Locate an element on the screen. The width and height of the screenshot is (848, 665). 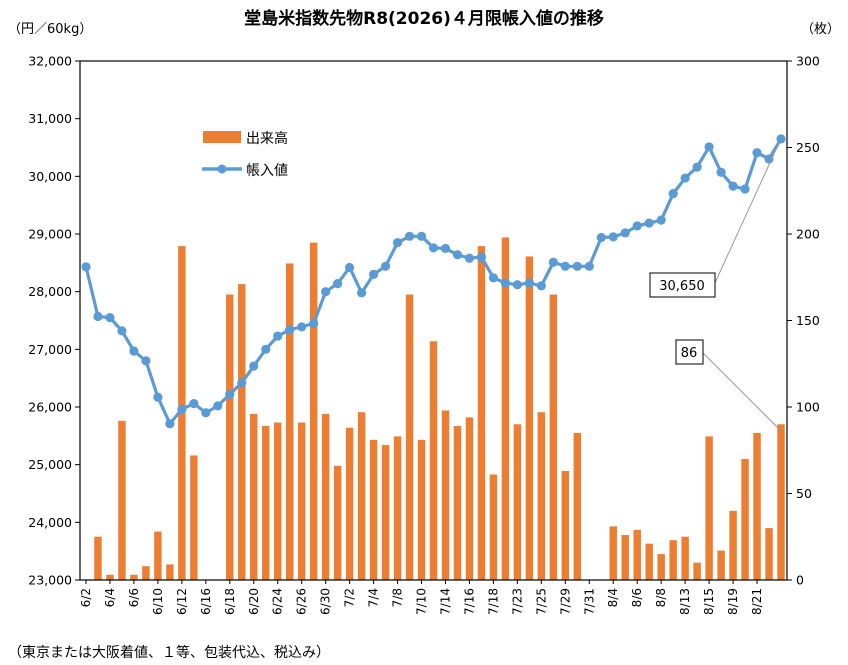
x-tick-label: 7/25 is located at coordinates (541, 601).